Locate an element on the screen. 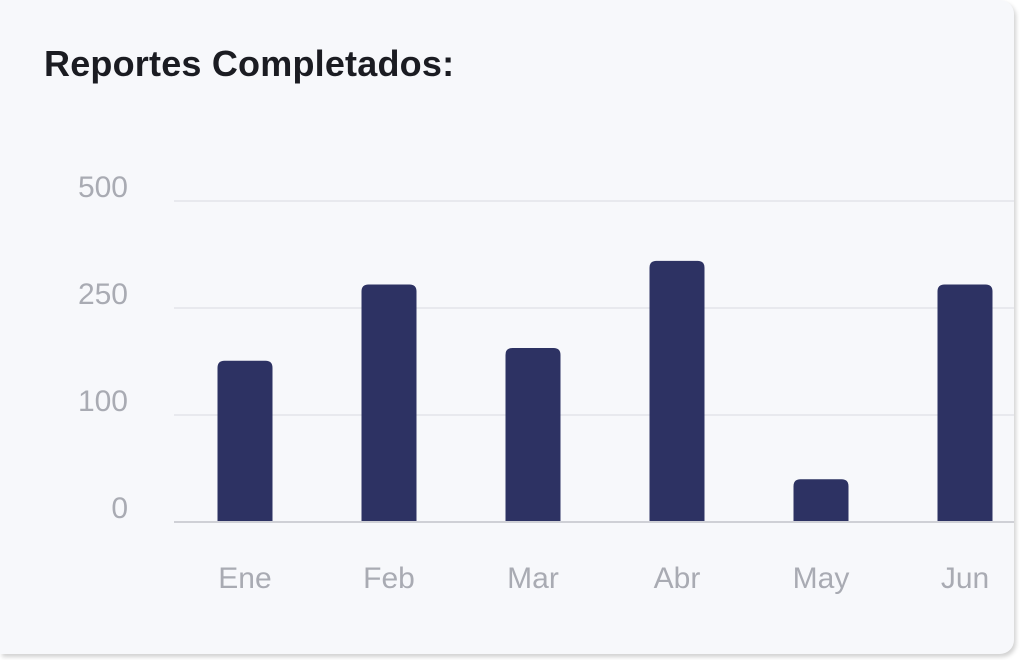  bar-may is located at coordinates (821, 500).